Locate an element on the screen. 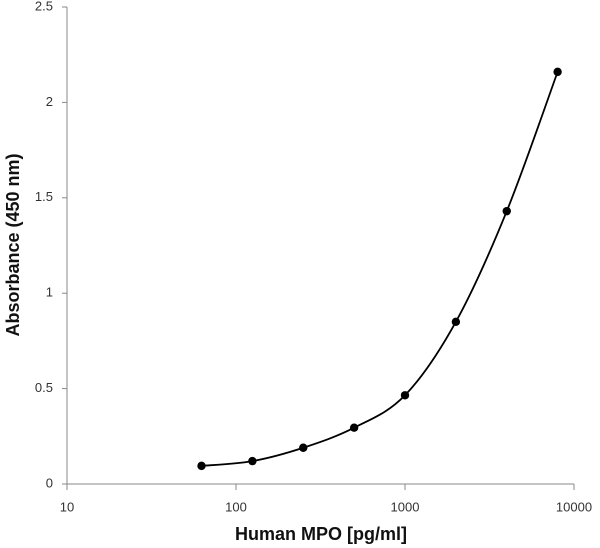  x-tick-label: 10 is located at coordinates (67, 506).